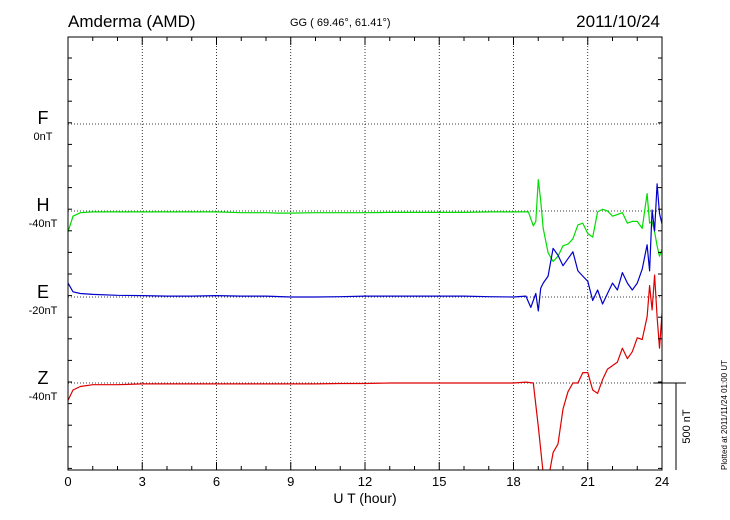 The height and width of the screenshot is (520, 730). Describe the element at coordinates (43, 311) in the screenshot. I see `component-baseline: -20nT` at that location.